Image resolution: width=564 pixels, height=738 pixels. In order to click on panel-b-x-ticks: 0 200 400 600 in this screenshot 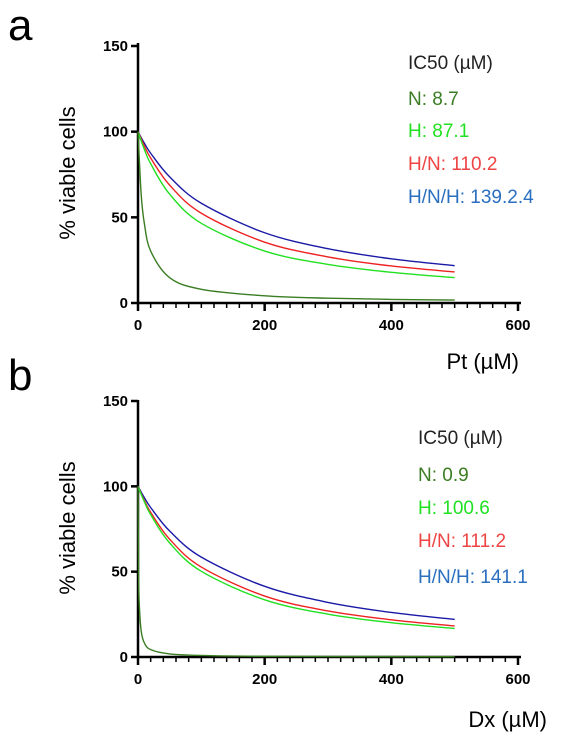, I will do `click(332, 672)`.